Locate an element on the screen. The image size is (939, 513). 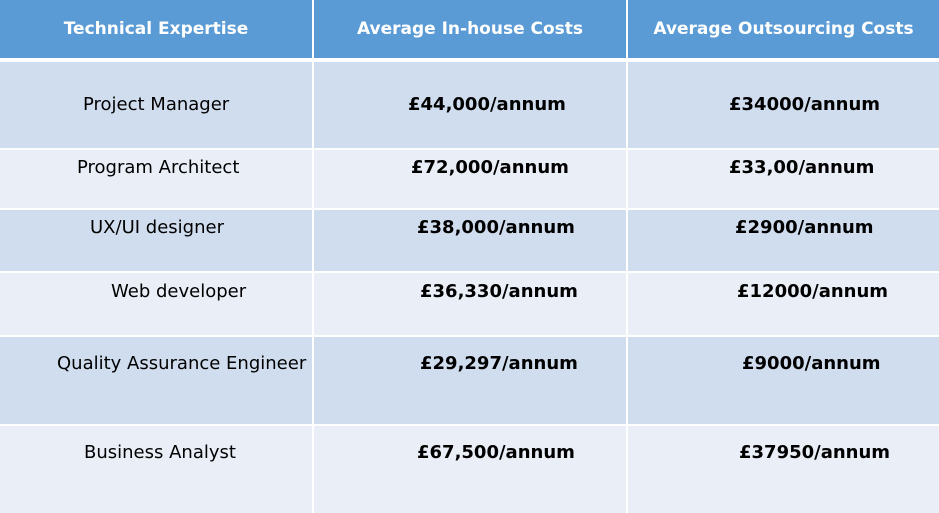
table-cell: £36,330/annum is located at coordinates (470, 304).